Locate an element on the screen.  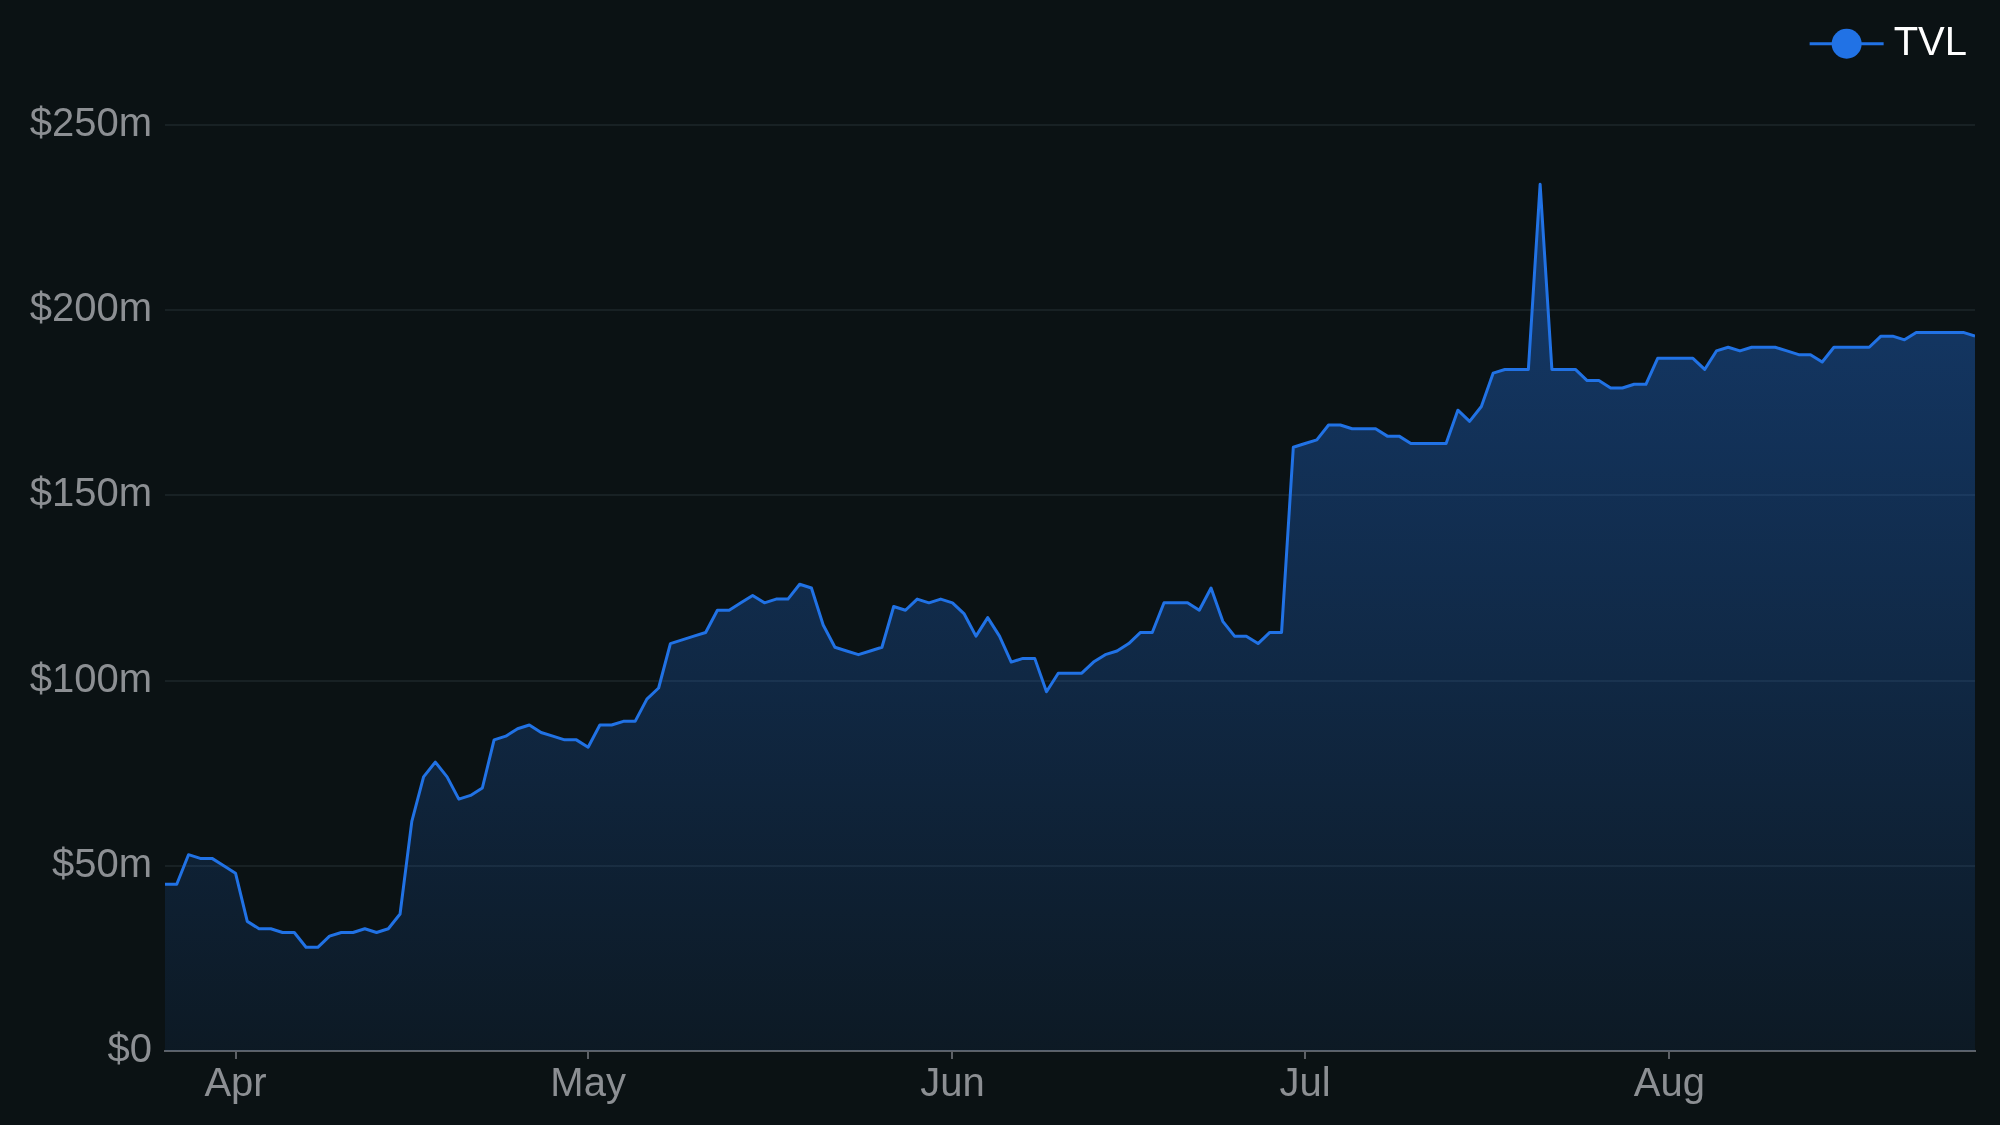
y-tick-label: $100m is located at coordinates (90, 677).